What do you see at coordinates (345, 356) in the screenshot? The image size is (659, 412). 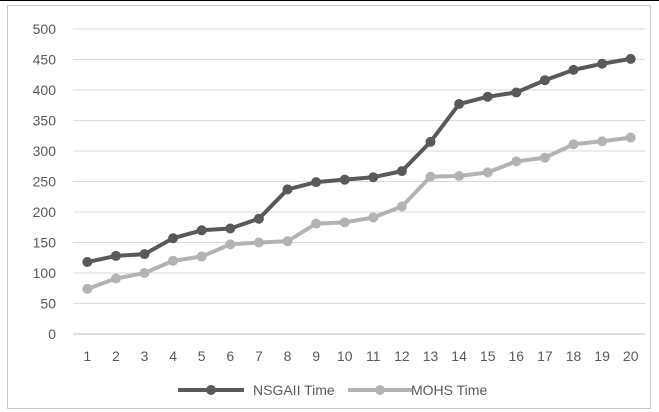 I see `x-tick-label: 10` at bounding box center [345, 356].